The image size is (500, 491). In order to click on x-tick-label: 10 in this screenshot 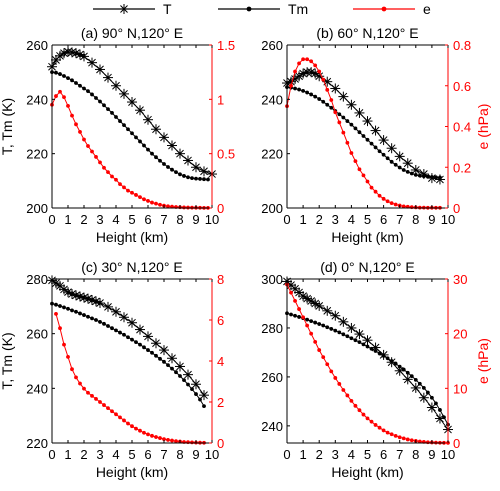, I will do `click(212, 219)`.